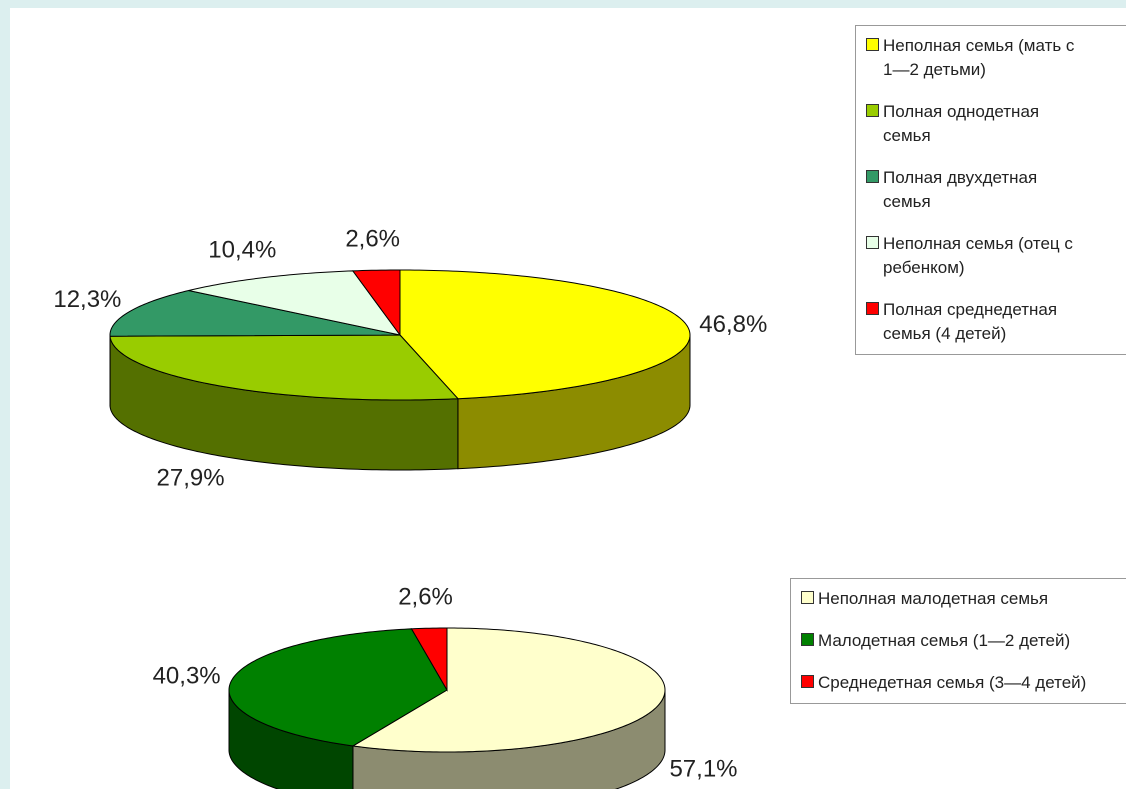 The width and height of the screenshot is (1126, 789). I want to click on legend-label: Неполная семья (отец с ребенком), so click(978, 255).